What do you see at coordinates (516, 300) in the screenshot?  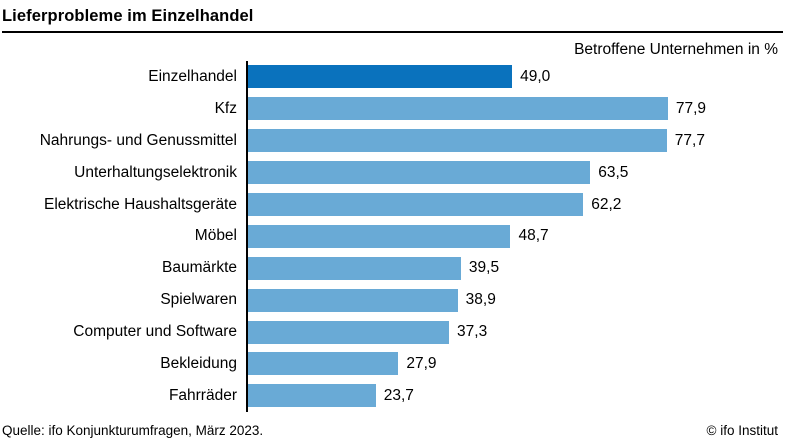 I see `bar-track: 38,9` at bounding box center [516, 300].